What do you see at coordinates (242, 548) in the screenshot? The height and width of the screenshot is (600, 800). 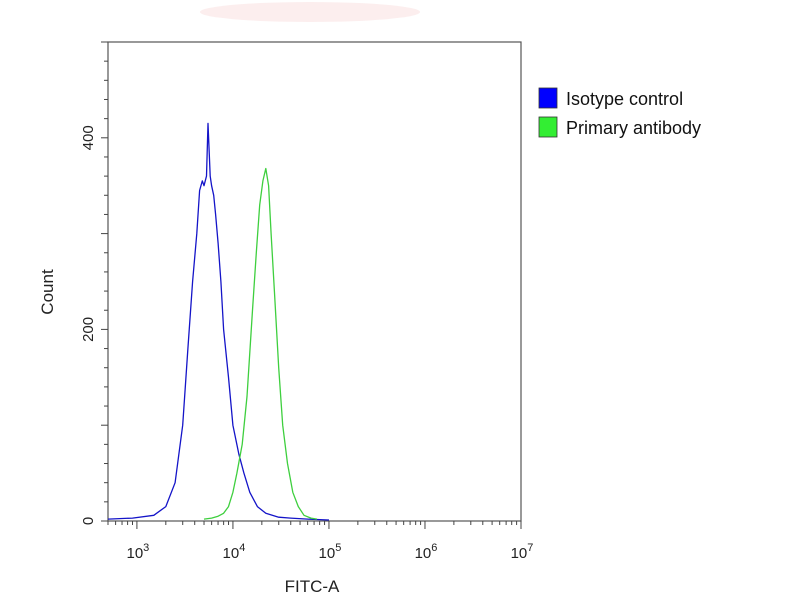 I see `x-tick-label-exponent: 4` at bounding box center [242, 548].